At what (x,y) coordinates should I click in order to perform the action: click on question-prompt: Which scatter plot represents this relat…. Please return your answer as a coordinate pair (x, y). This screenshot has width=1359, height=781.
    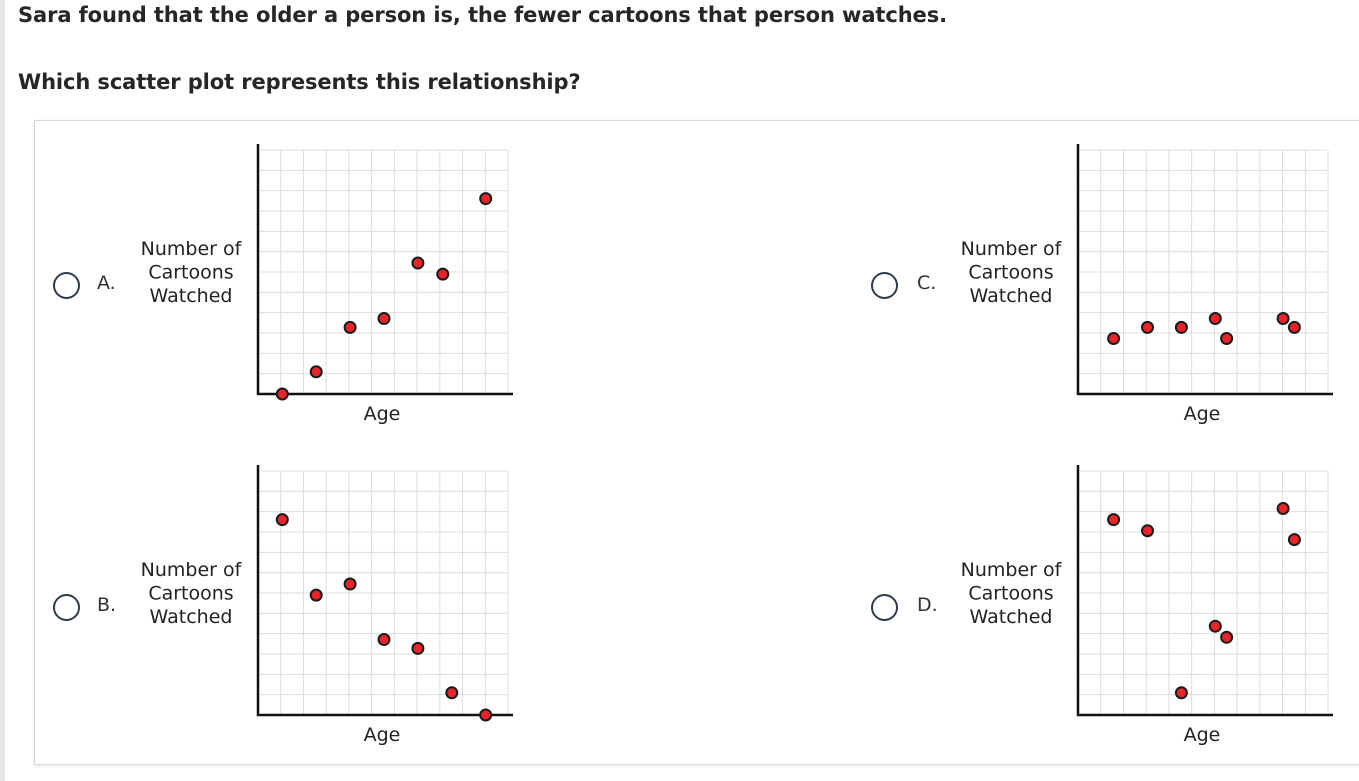
    Looking at the image, I should click on (299, 82).